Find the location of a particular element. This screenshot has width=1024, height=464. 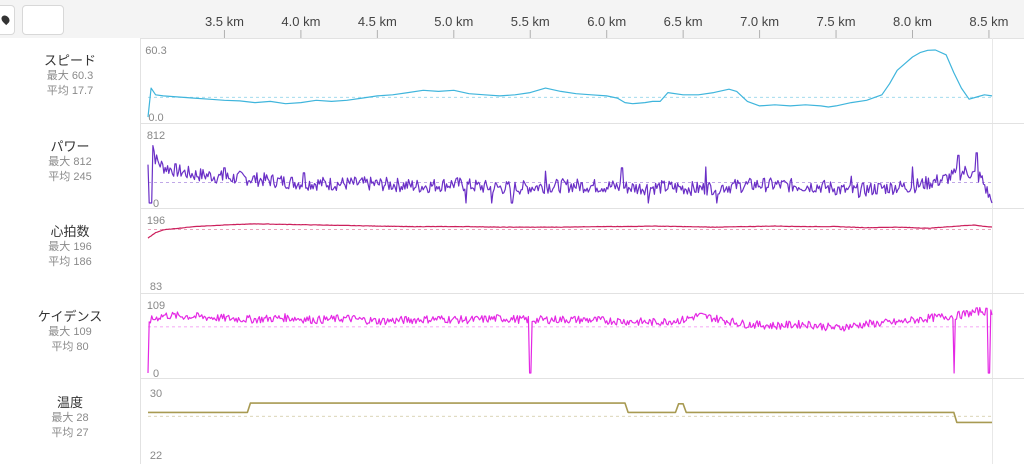

metric-name: スピード is located at coordinates (69, 60).